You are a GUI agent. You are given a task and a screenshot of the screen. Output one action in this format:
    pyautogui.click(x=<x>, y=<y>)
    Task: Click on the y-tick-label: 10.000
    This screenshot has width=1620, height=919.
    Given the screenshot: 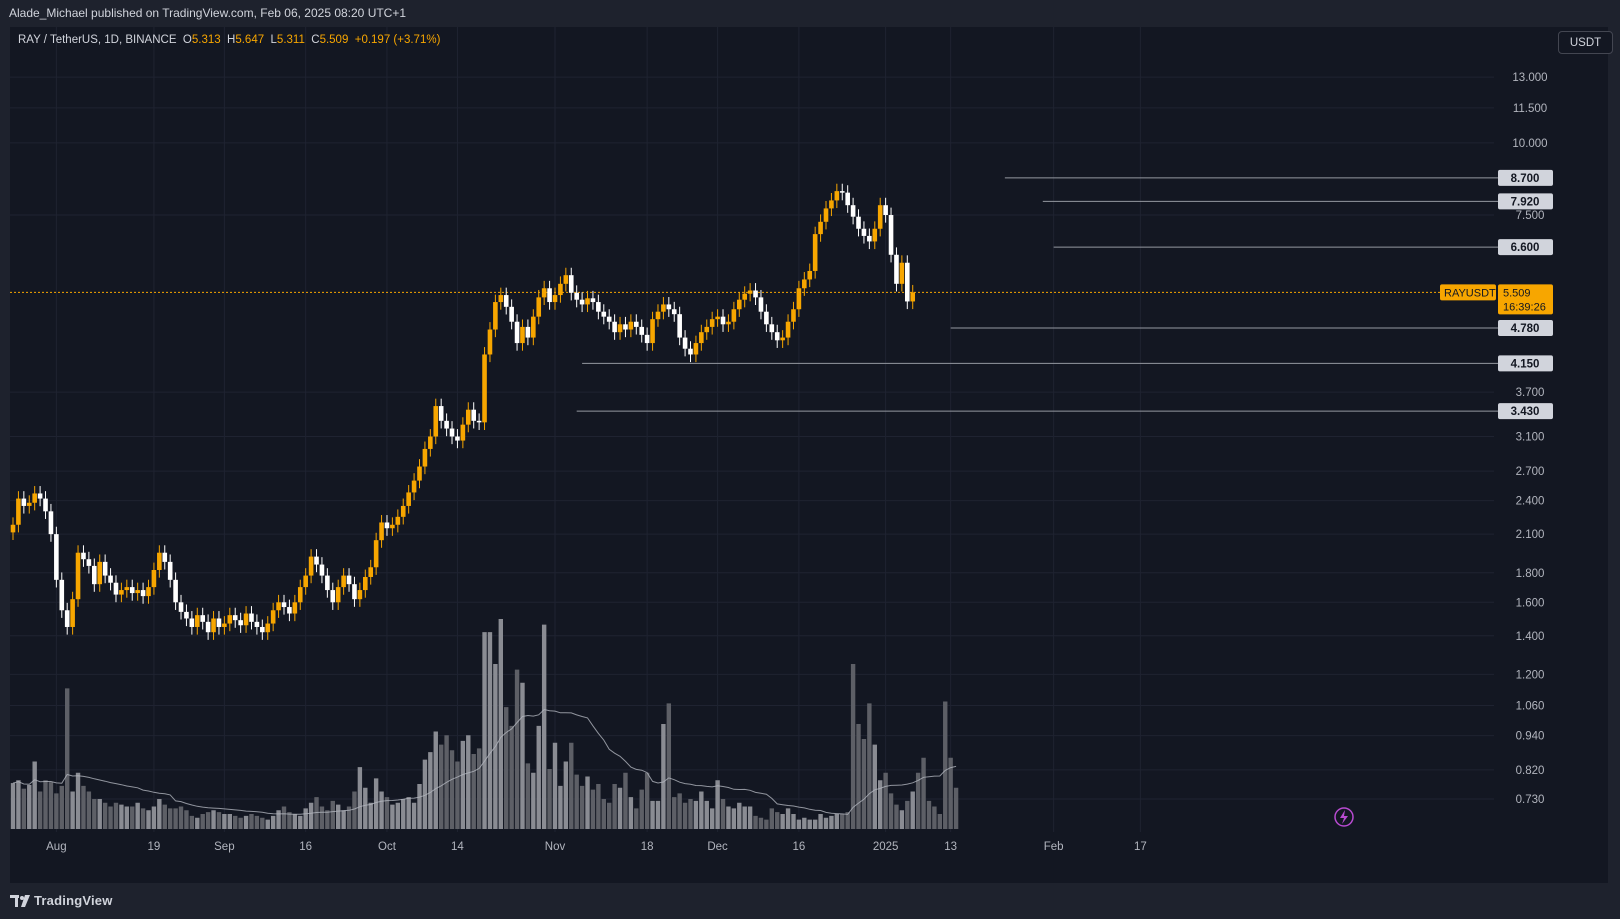 What is the action you would take?
    pyautogui.click(x=1529, y=144)
    